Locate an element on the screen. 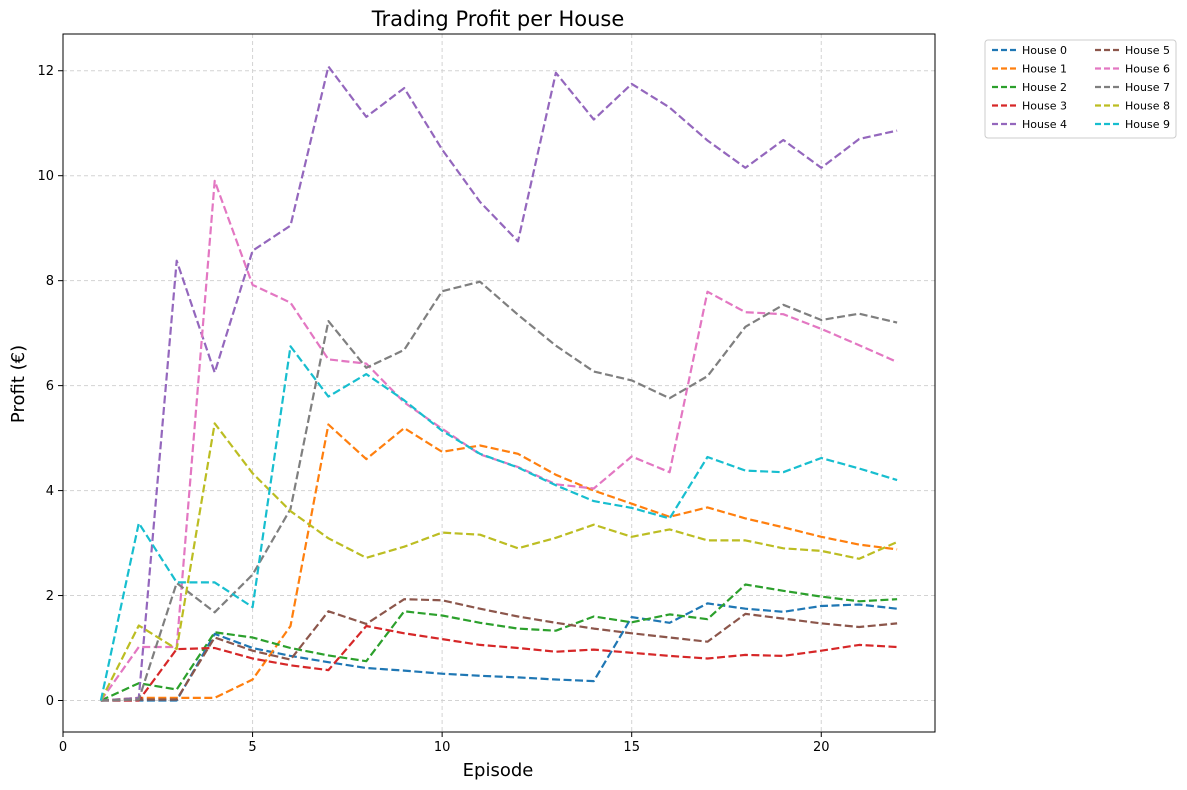 Image resolution: width=1187 pixels, height=790 pixels. x-tick-label: 0 is located at coordinates (63, 747).